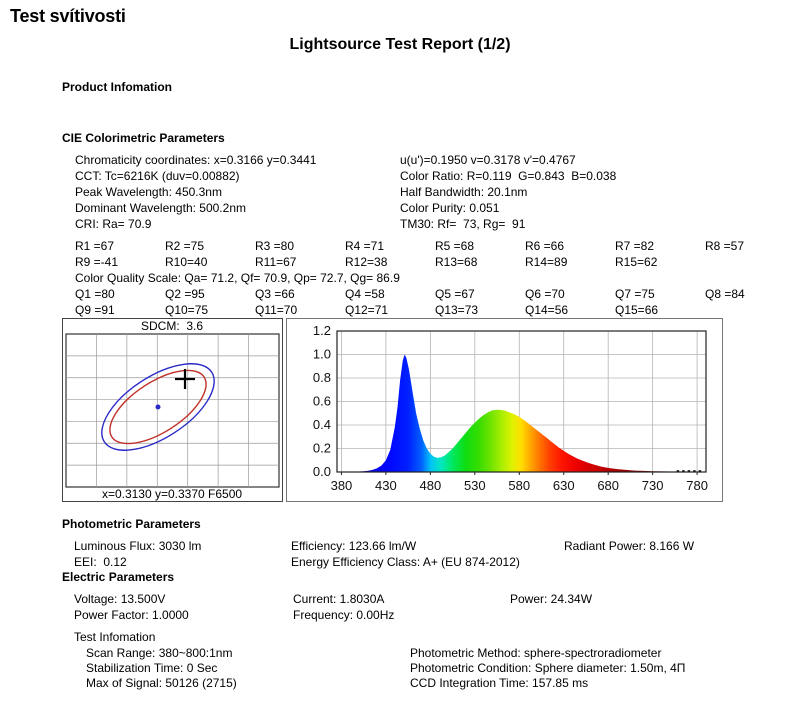  I want to click on cri-value-cell: R13=68, so click(456, 262).